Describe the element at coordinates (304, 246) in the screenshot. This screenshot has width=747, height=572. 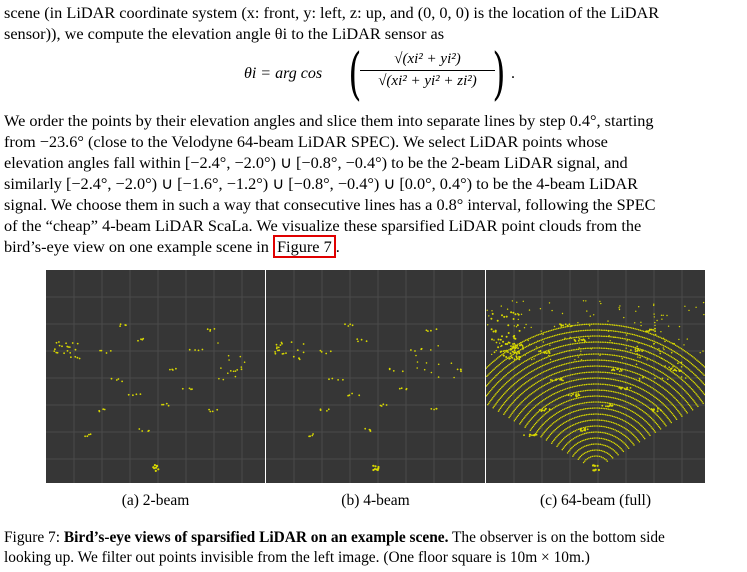
I see `figure-7-link: Figure 7` at that location.